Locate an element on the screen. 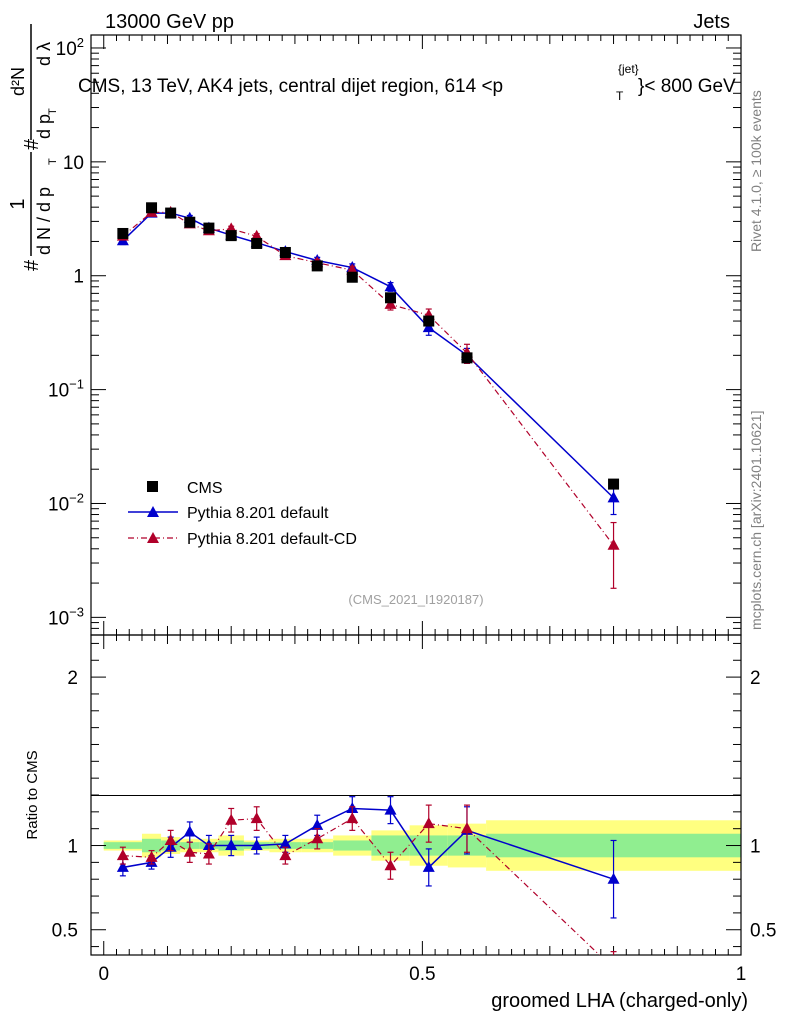  analysis-watermark: (CMS_2021_I1920187) is located at coordinates (415, 599).